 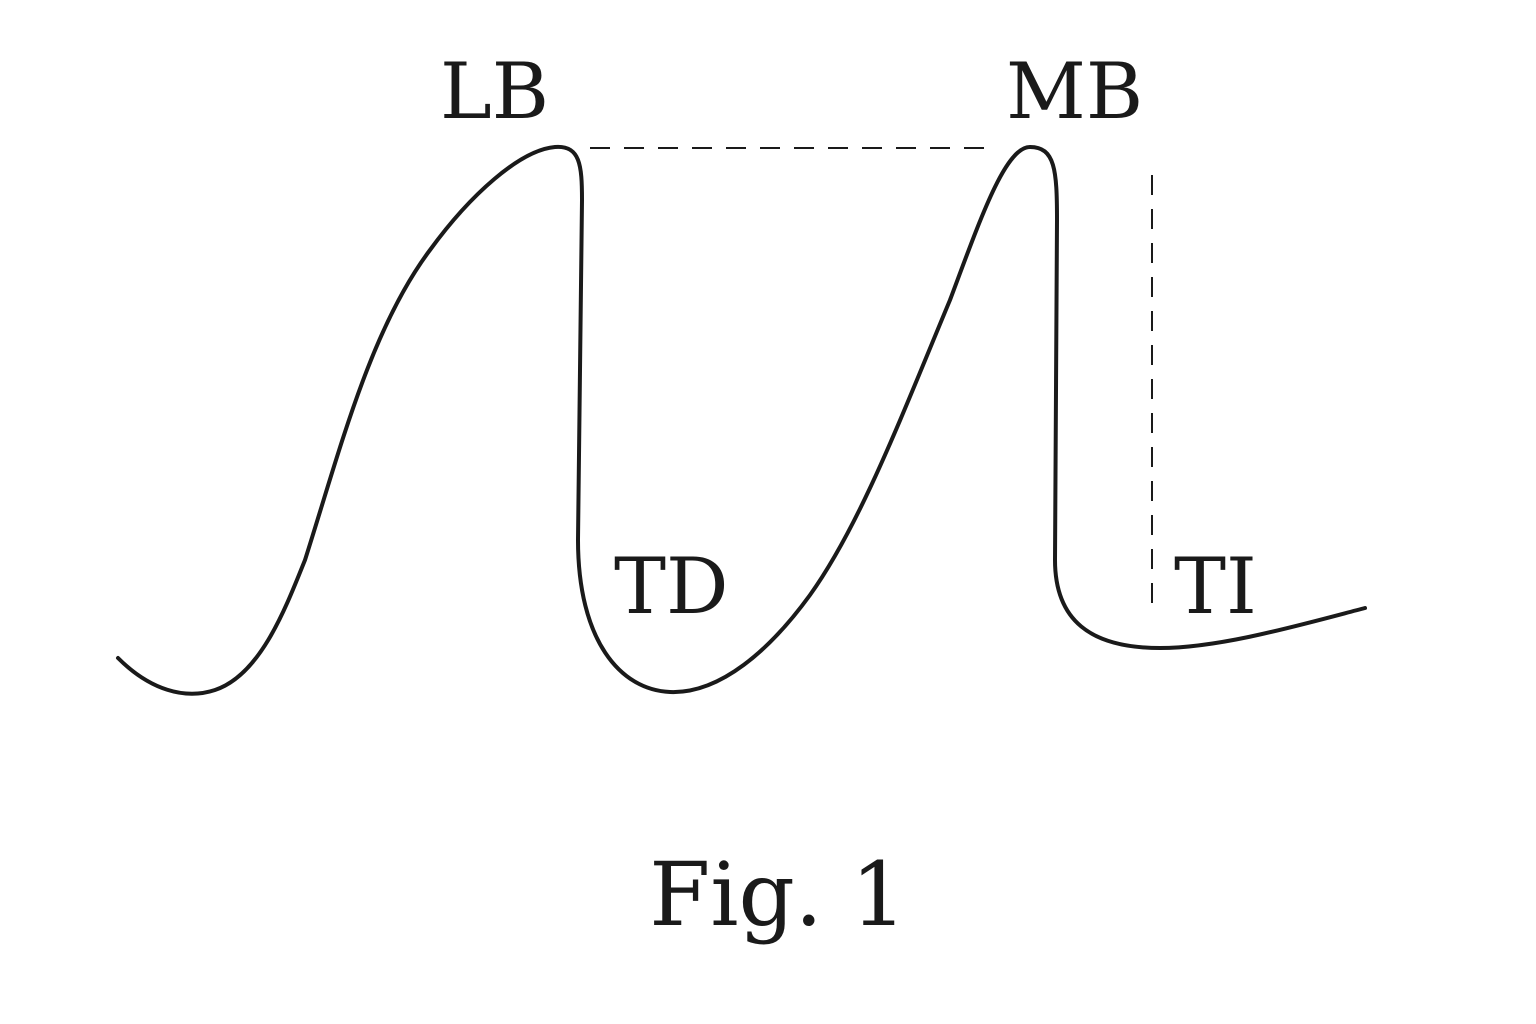 I want to click on label-ti: TI, so click(x=1215, y=587).